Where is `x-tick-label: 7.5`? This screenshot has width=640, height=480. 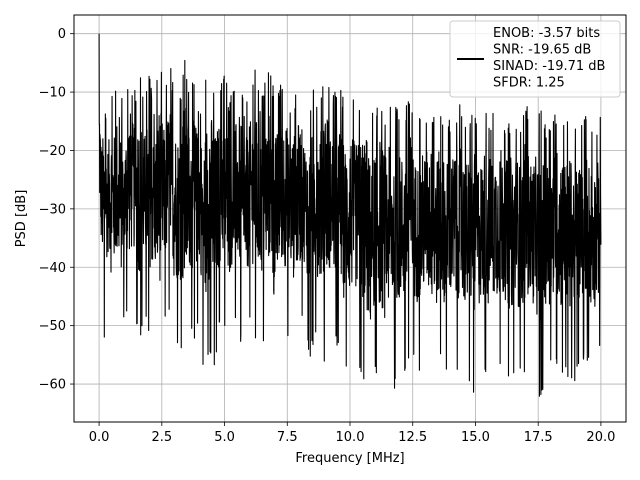 x-tick-label: 7.5 is located at coordinates (287, 437).